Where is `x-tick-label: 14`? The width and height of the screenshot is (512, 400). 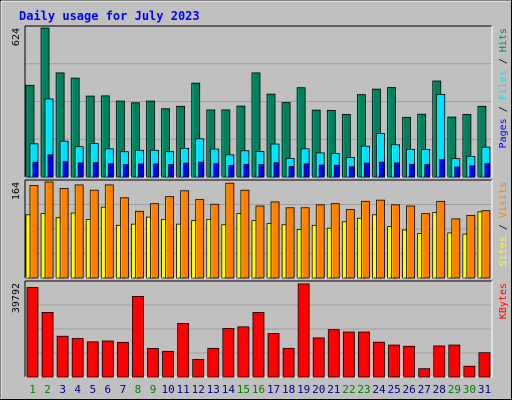
x-tick-label: 14 is located at coordinates (229, 389).